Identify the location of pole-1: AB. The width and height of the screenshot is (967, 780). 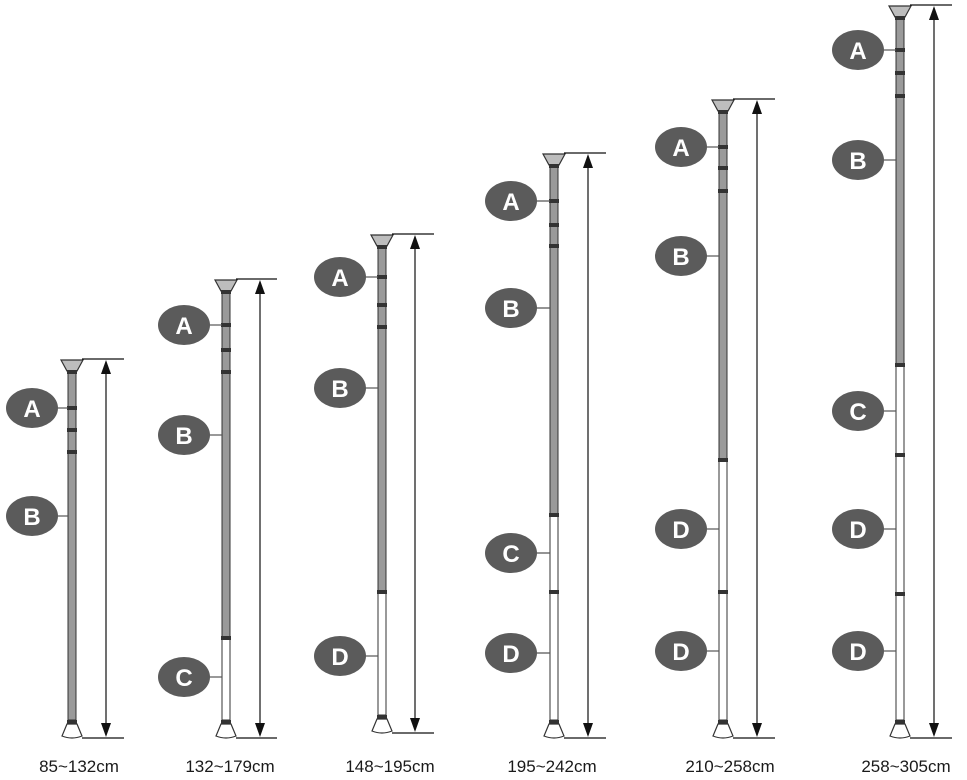
(65, 548).